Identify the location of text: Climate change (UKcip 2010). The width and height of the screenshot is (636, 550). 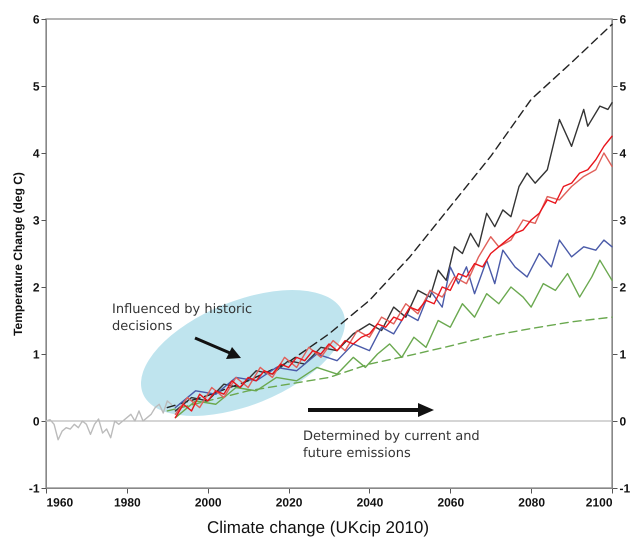
(318, 528).